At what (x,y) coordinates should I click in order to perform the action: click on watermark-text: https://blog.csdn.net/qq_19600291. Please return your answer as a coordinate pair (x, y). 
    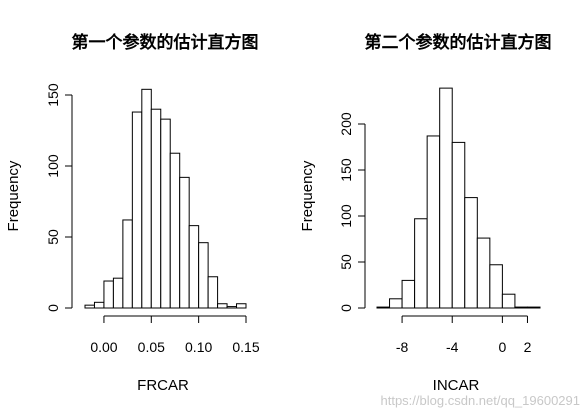
    Looking at the image, I should click on (481, 400).